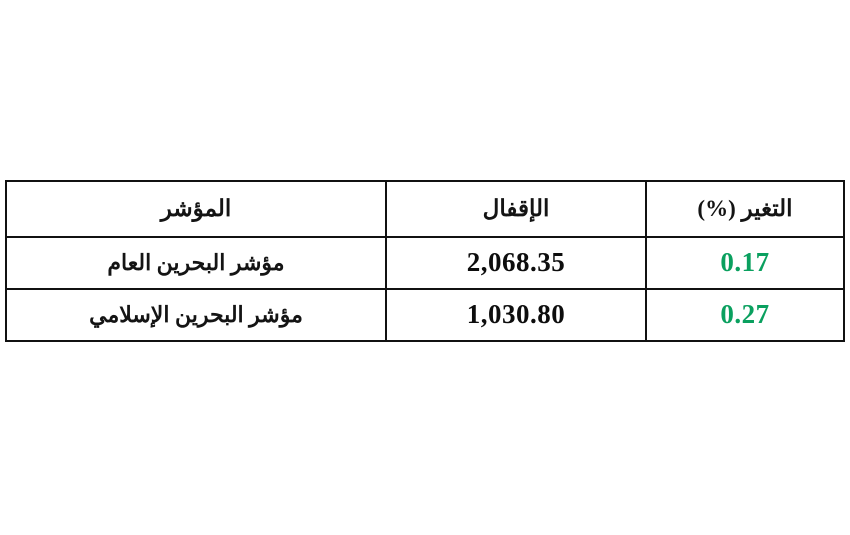 This screenshot has width=850, height=535. I want to click on change-value: 0.27, so click(745, 314).